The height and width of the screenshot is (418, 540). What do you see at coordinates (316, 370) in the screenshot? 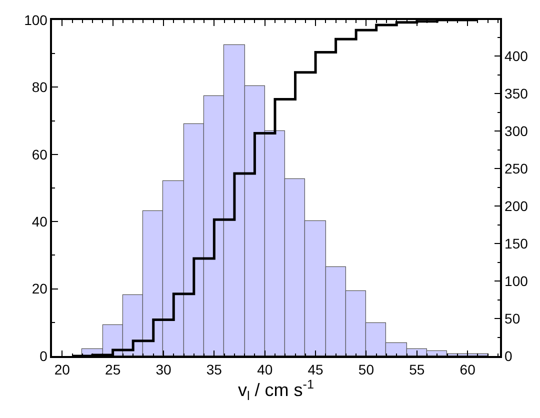
I see `x-tick-label: 45` at bounding box center [316, 370].